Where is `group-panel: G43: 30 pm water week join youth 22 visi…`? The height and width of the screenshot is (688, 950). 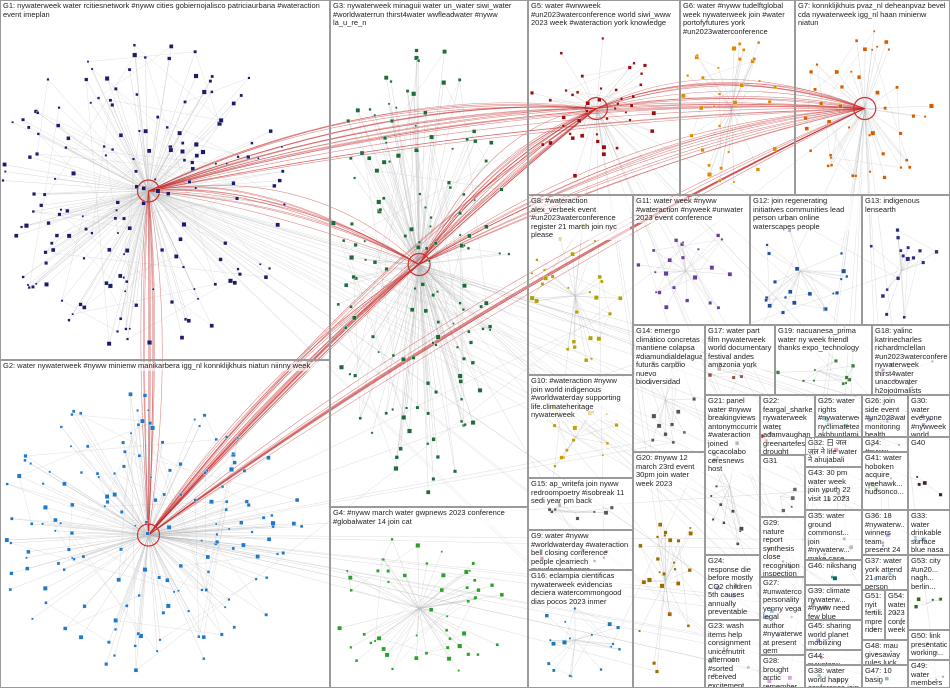
group-panel: G43: 30 pm water week join youth 22 visi… is located at coordinates (833, 488).